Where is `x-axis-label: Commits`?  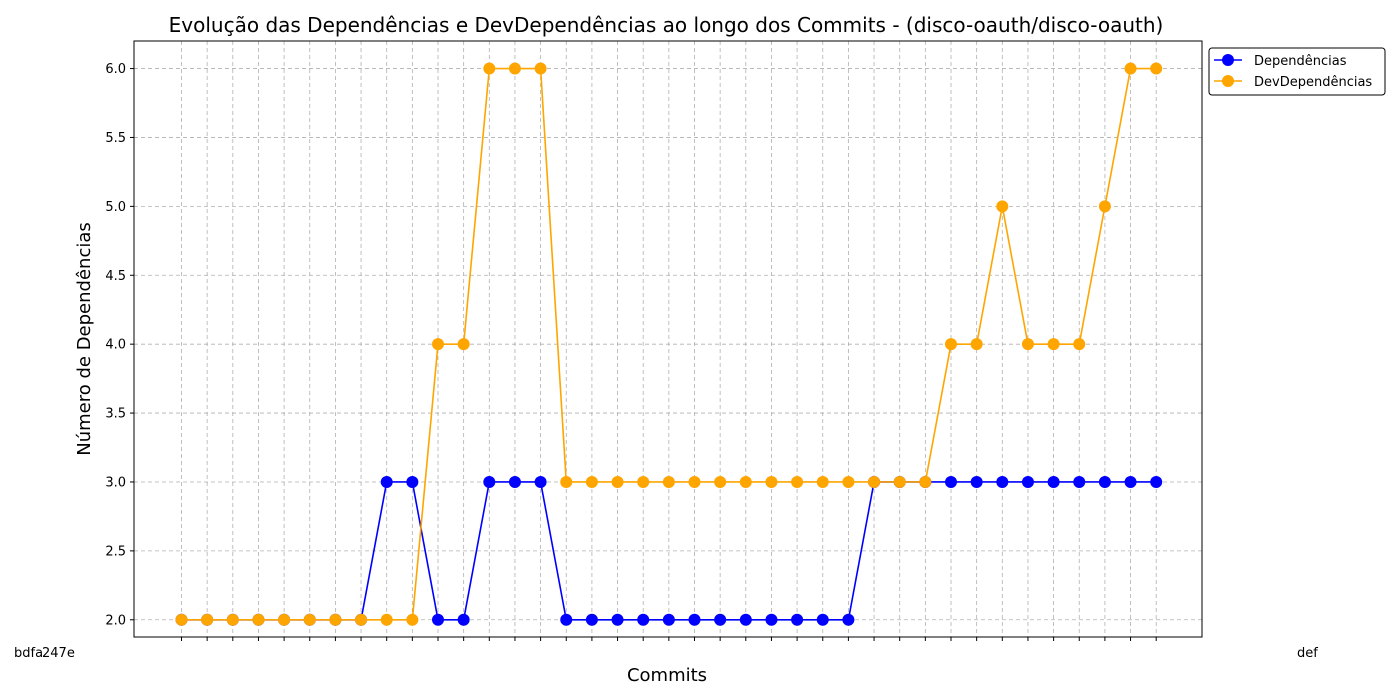 x-axis-label: Commits is located at coordinates (667, 675).